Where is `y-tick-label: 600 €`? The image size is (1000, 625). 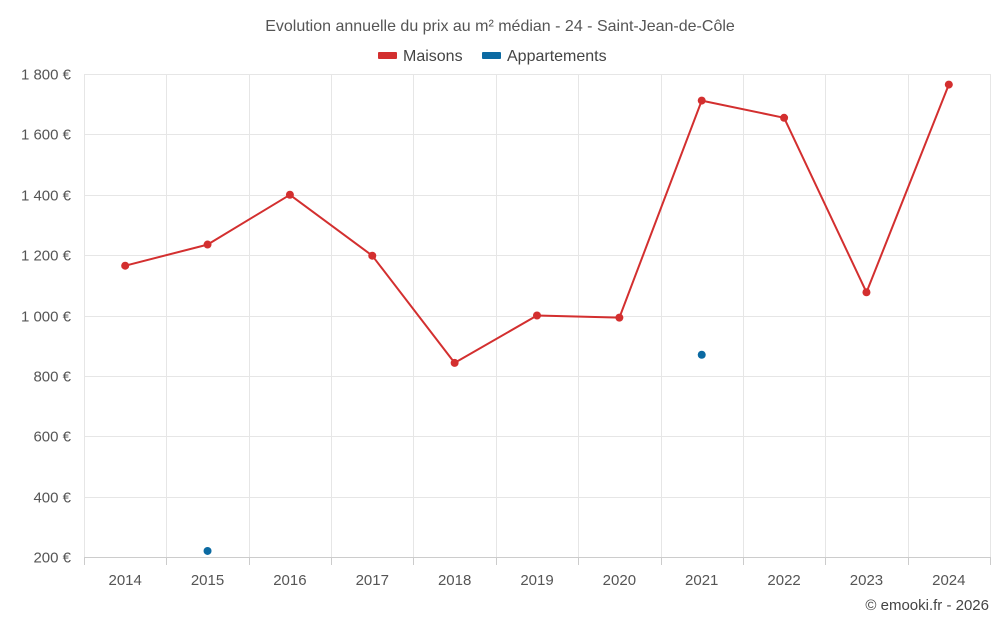
y-tick-label: 600 € is located at coordinates (52, 437).